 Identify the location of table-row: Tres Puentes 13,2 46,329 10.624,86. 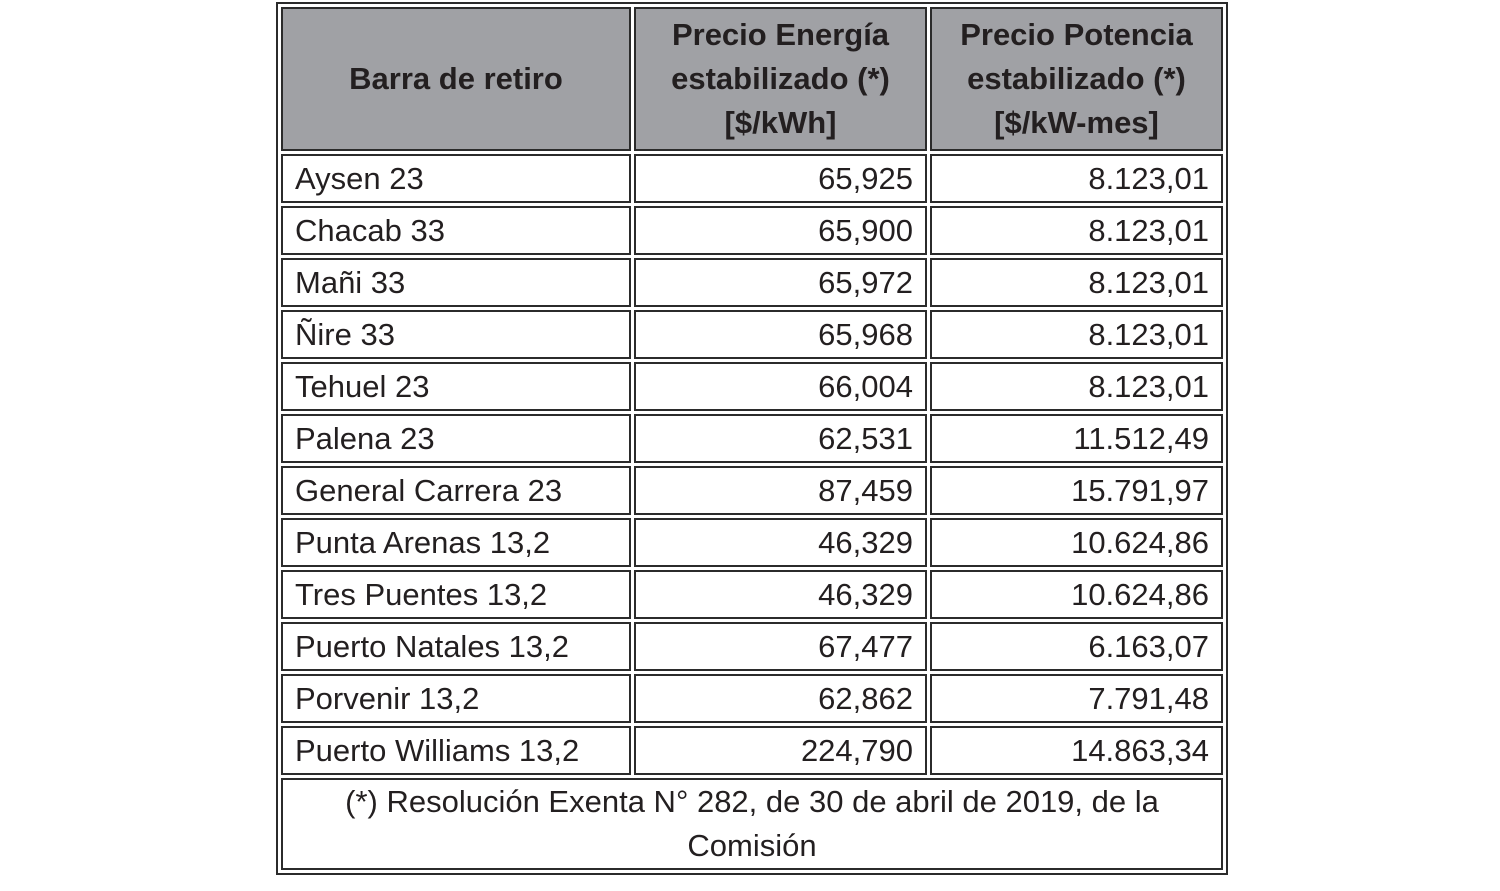
(752, 594).